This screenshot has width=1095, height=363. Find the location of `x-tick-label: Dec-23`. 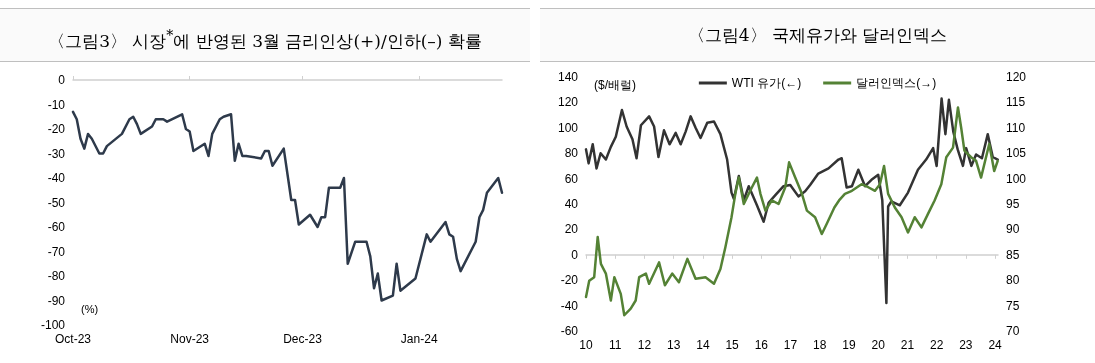

x-tick-label: Dec-23 is located at coordinates (303, 339).